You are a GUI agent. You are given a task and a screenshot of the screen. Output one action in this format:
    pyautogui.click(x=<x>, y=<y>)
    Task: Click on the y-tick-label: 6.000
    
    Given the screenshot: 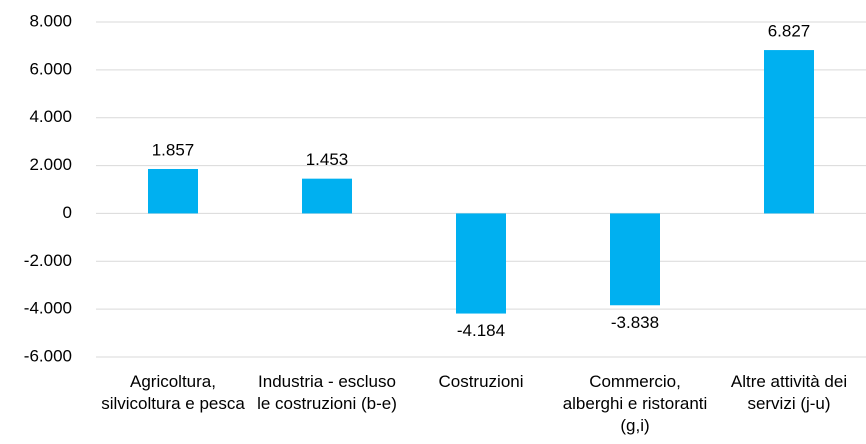 What is the action you would take?
    pyautogui.click(x=50, y=68)
    